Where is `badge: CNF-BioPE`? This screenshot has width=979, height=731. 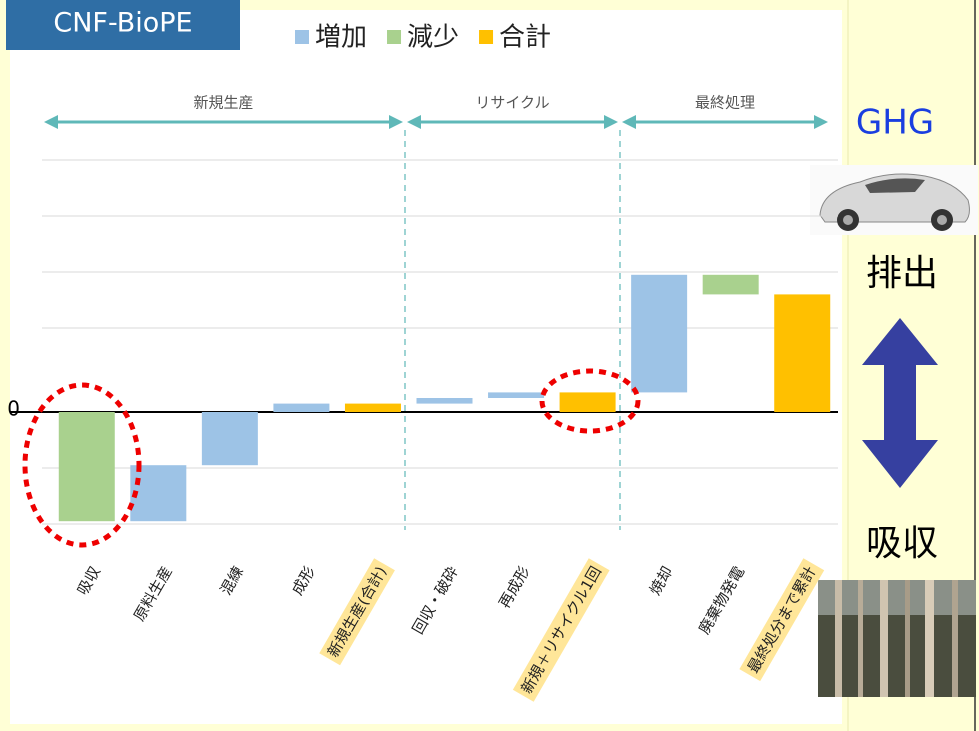 badge: CNF-BioPE is located at coordinates (122, 23).